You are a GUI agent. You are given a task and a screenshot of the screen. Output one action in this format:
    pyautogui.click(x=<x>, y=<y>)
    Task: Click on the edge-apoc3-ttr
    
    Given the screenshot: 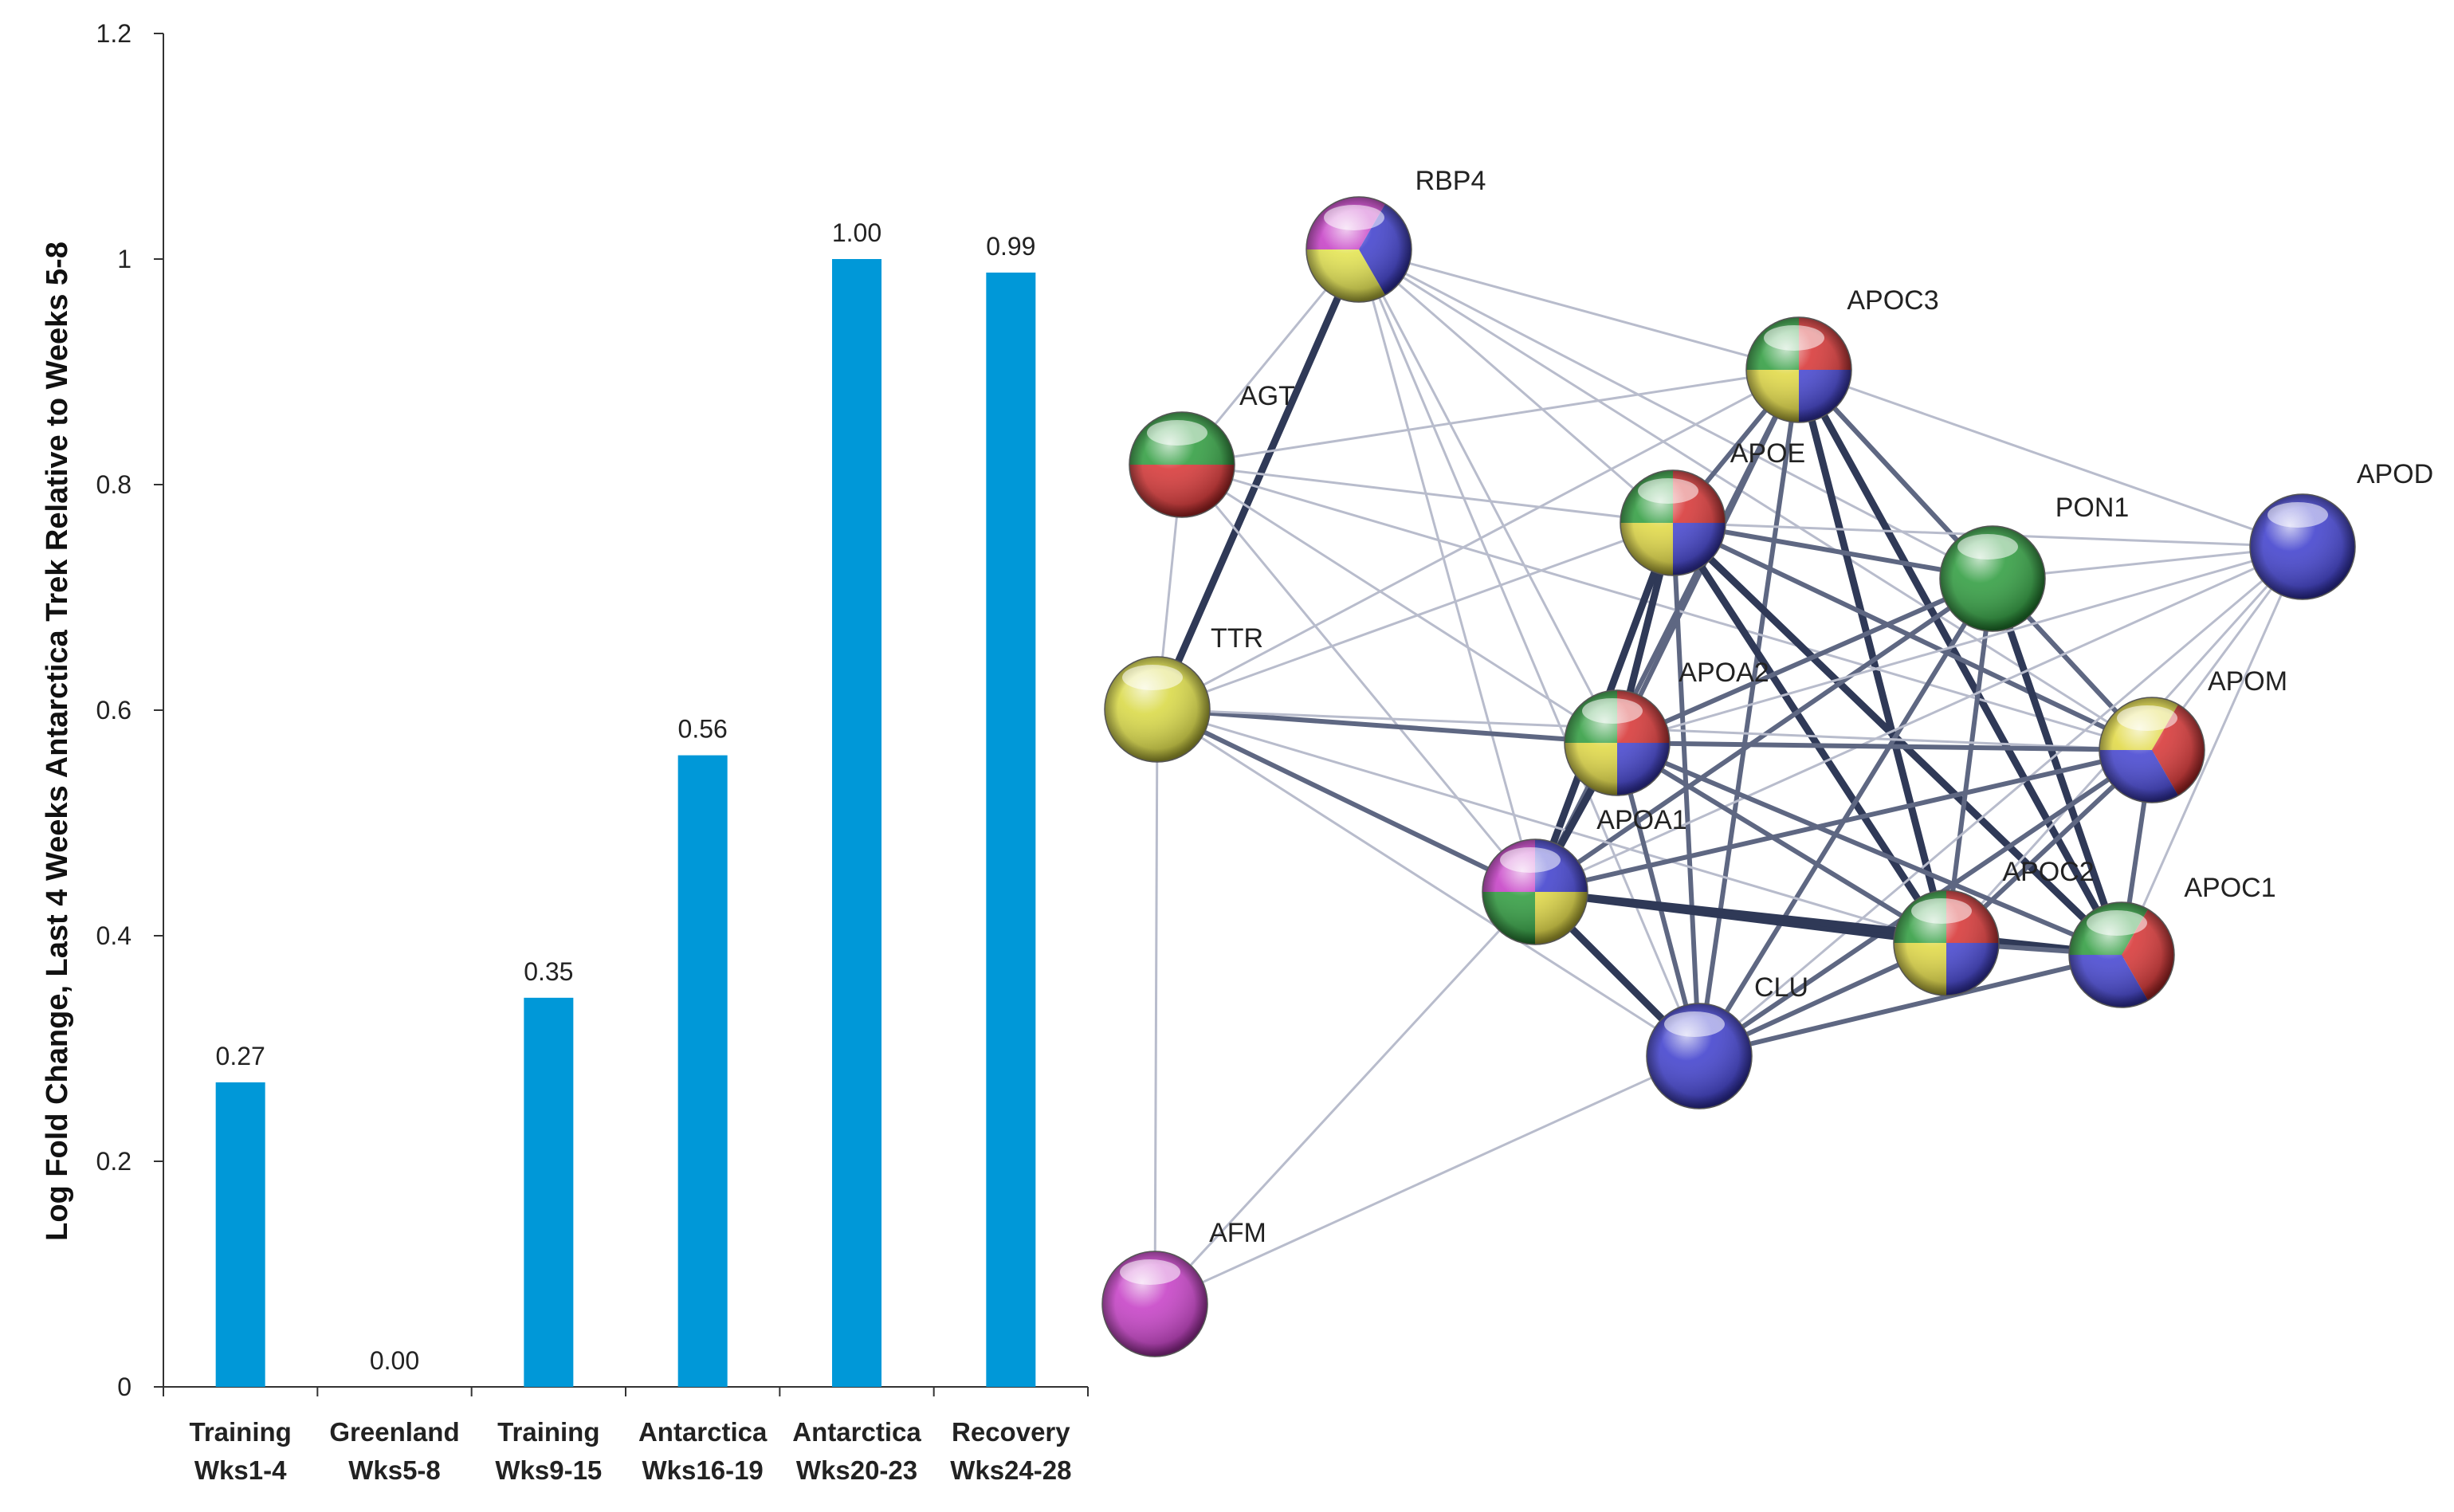 What is the action you would take?
    pyautogui.click(x=1478, y=539)
    